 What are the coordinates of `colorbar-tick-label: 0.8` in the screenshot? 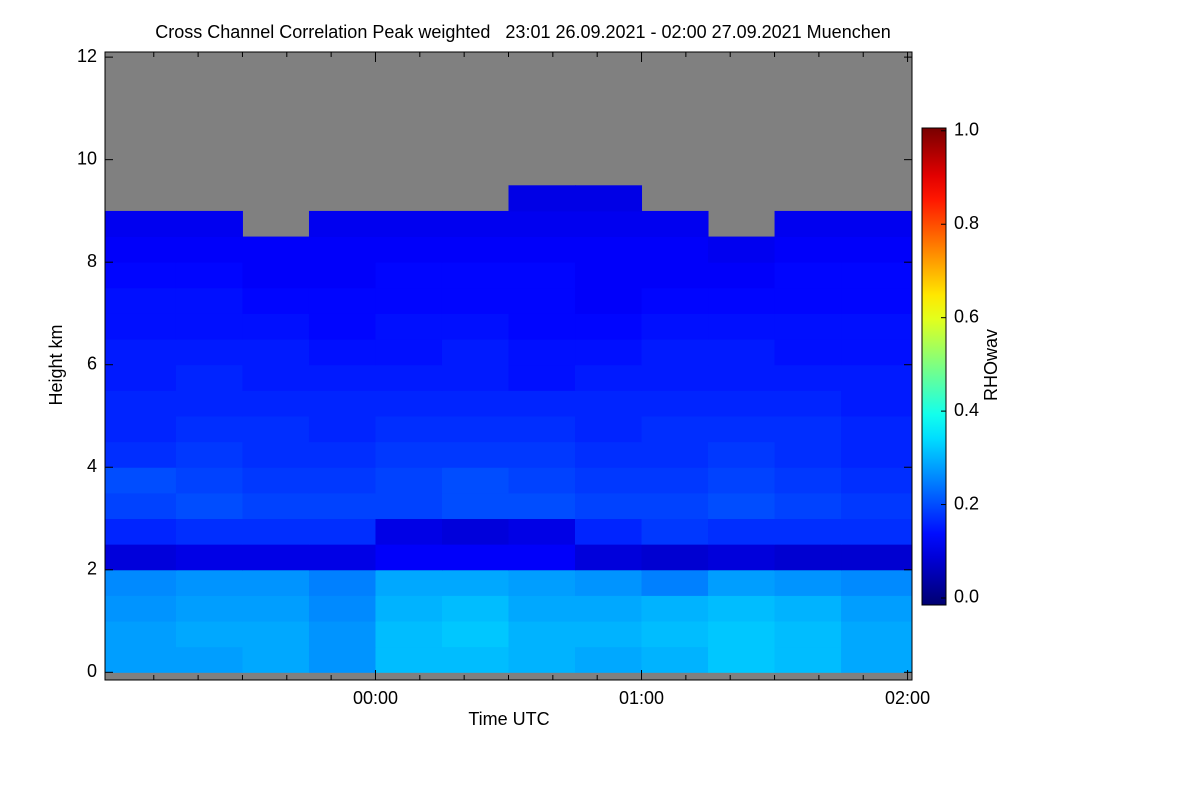 It's located at (966, 223).